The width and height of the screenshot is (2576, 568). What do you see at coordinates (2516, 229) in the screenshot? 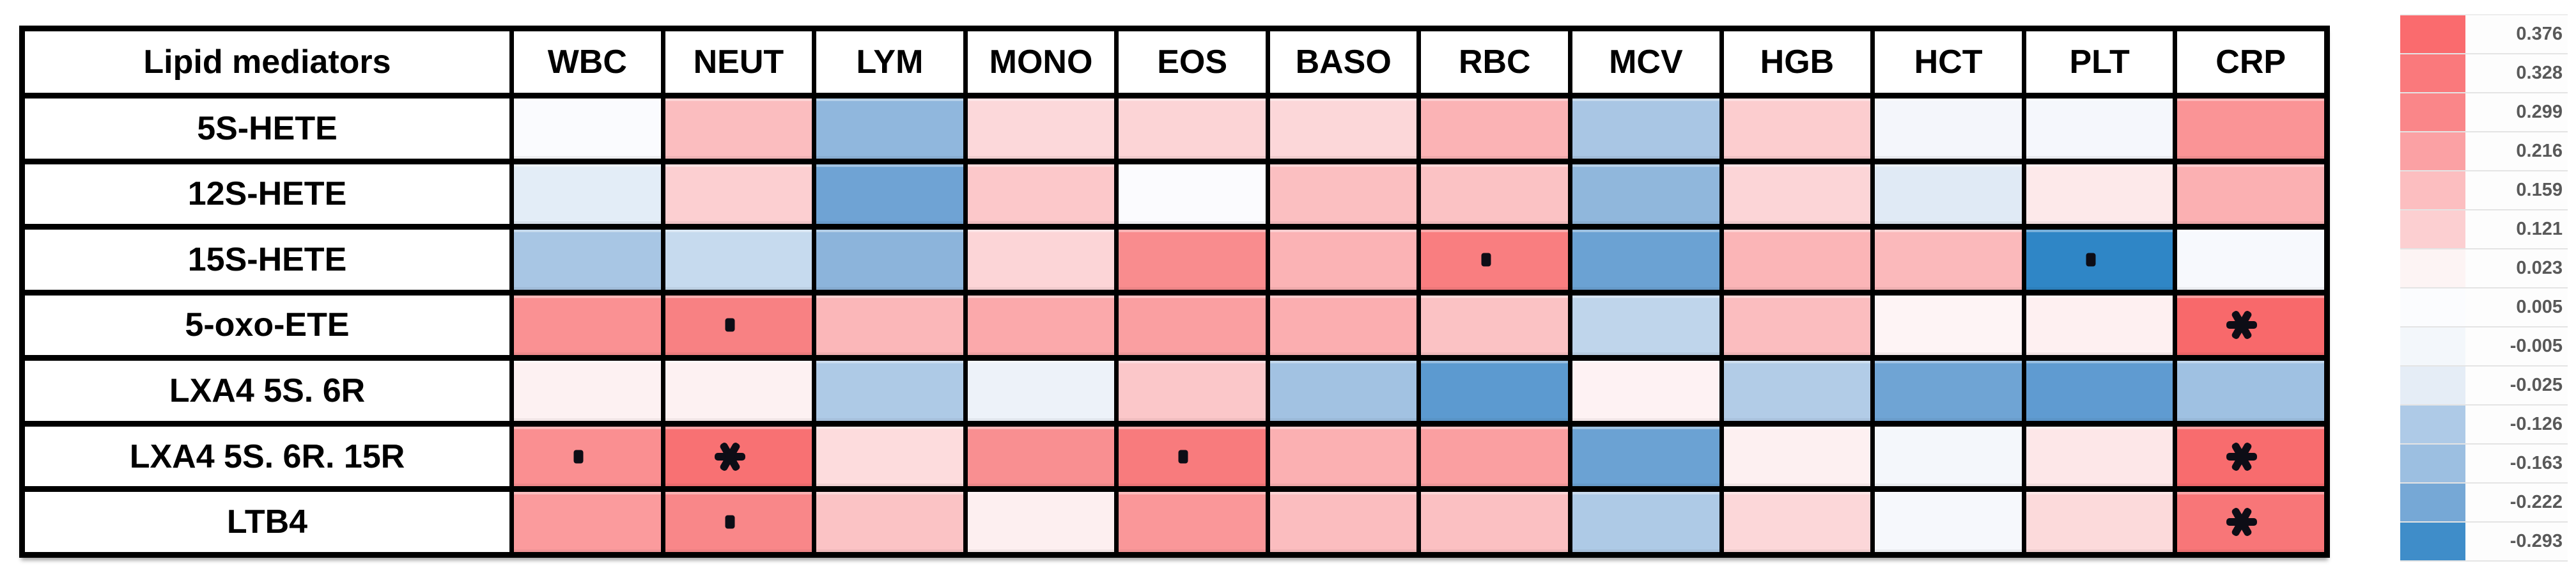
I see `legend-value-label: 0.121` at bounding box center [2516, 229].